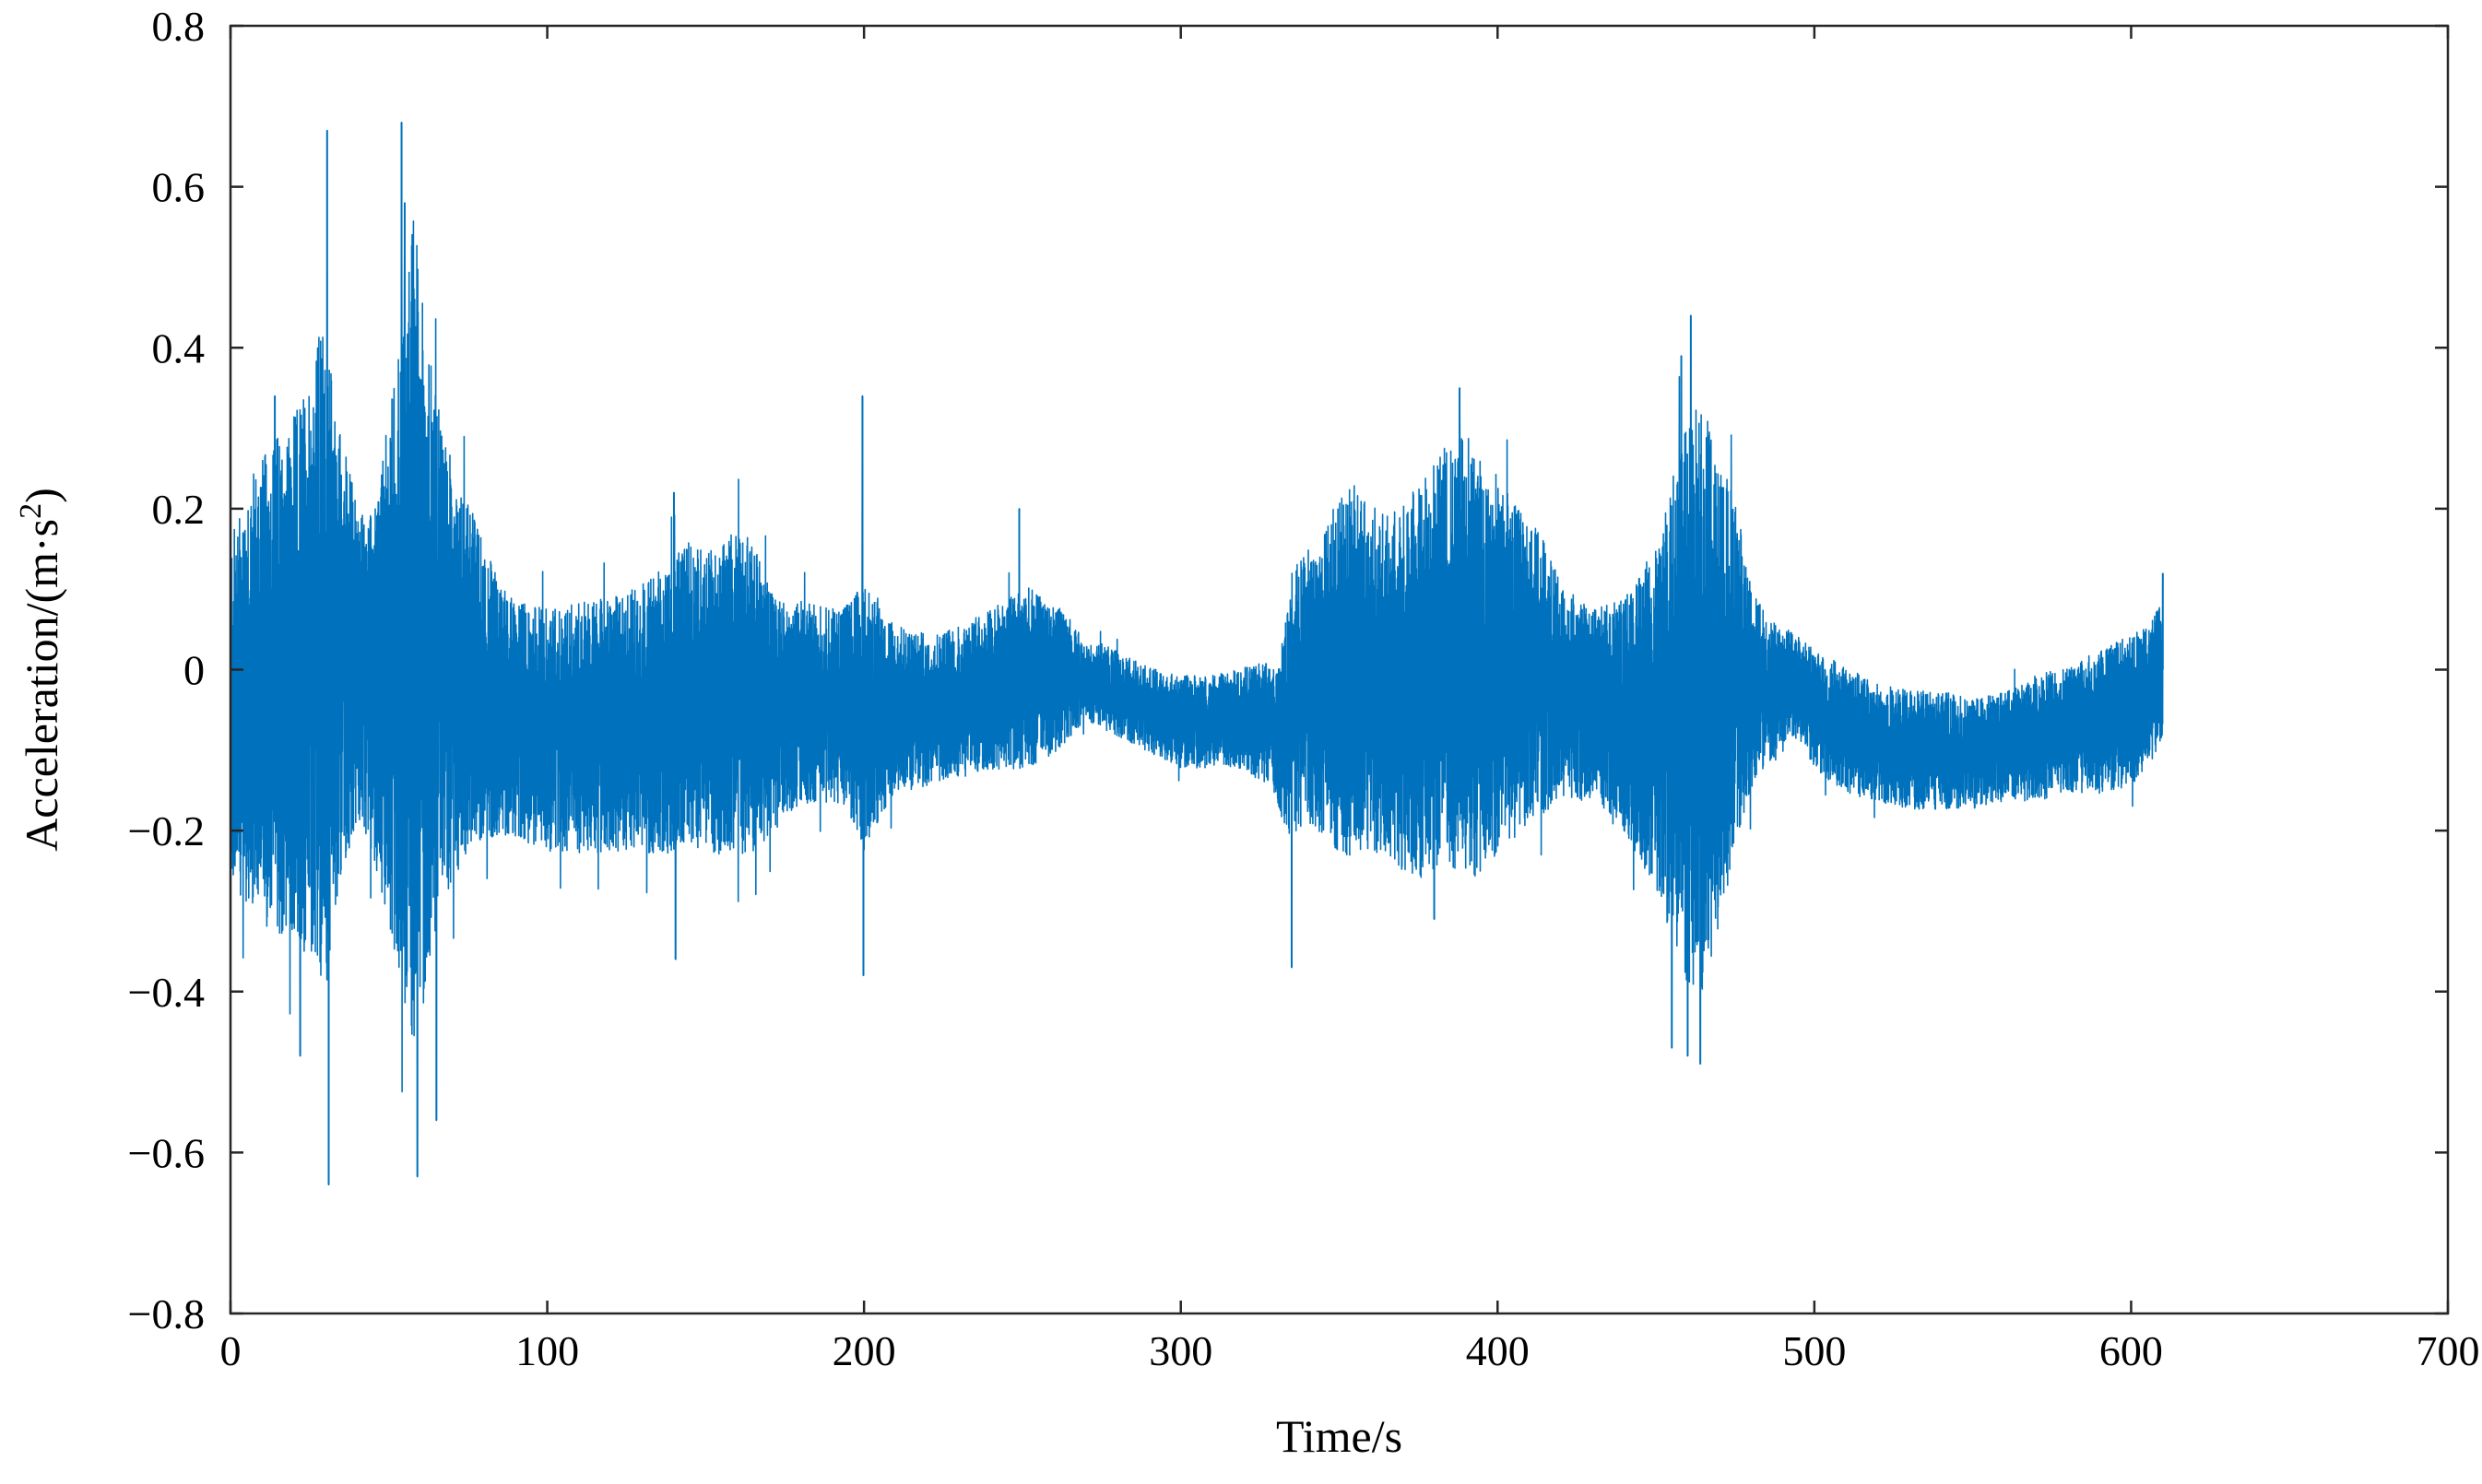 Image resolution: width=2482 pixels, height=1484 pixels. I want to click on y-tick-label: 0.8, so click(179, 27).